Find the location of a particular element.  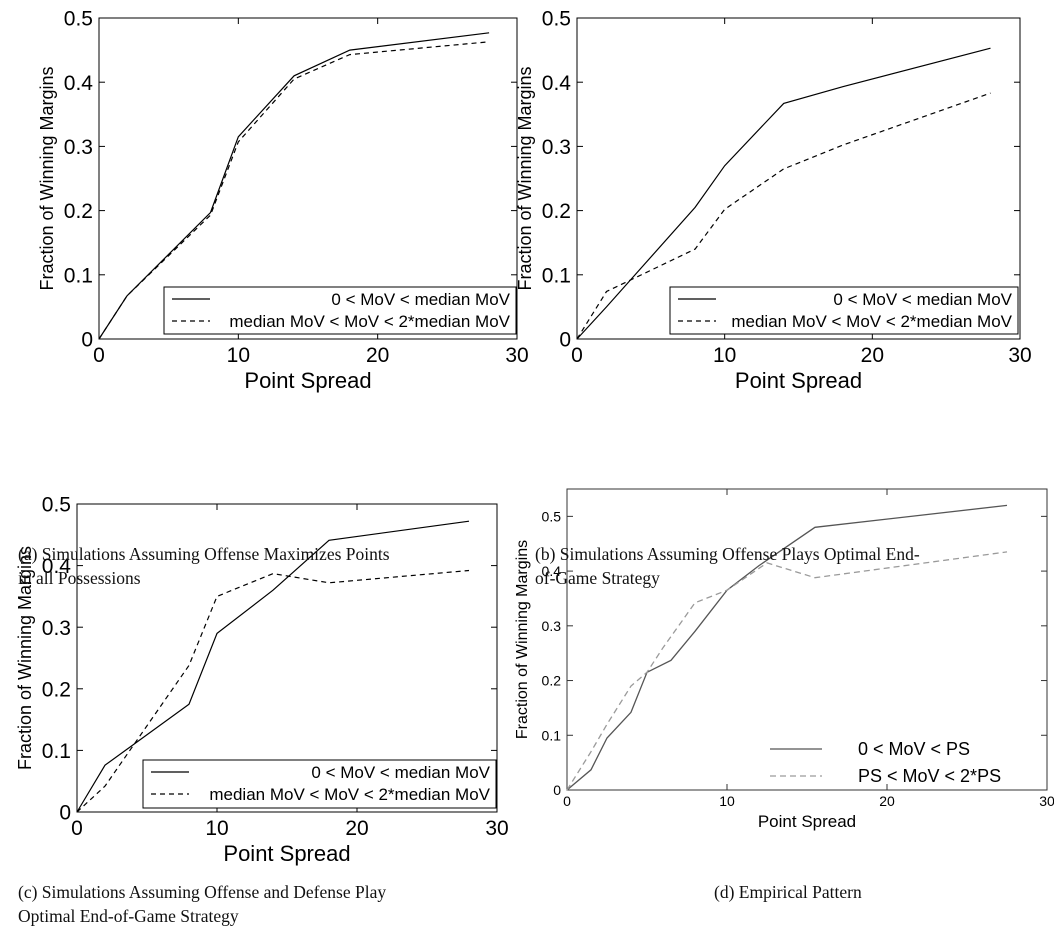

legend-label: 0 < MoV < PS is located at coordinates (914, 749).